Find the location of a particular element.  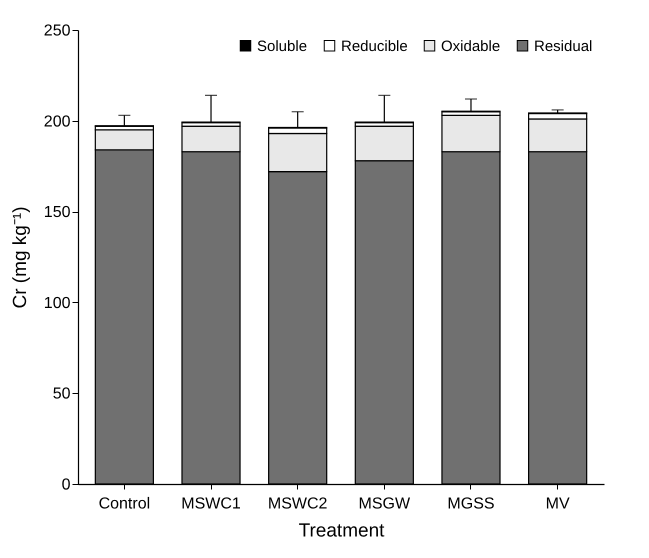

y-tick-label: 100 is located at coordinates (57, 303).